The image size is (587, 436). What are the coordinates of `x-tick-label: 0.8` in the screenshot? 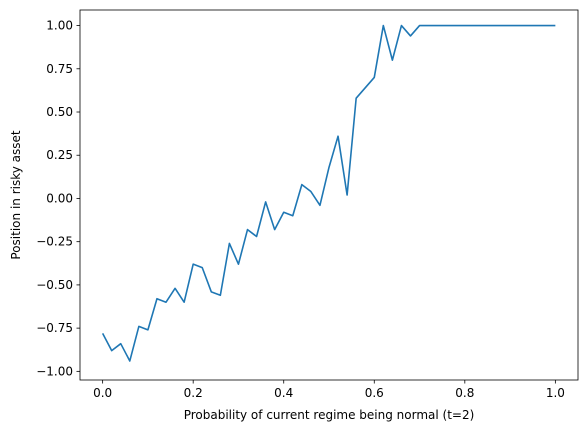 It's located at (464, 393).